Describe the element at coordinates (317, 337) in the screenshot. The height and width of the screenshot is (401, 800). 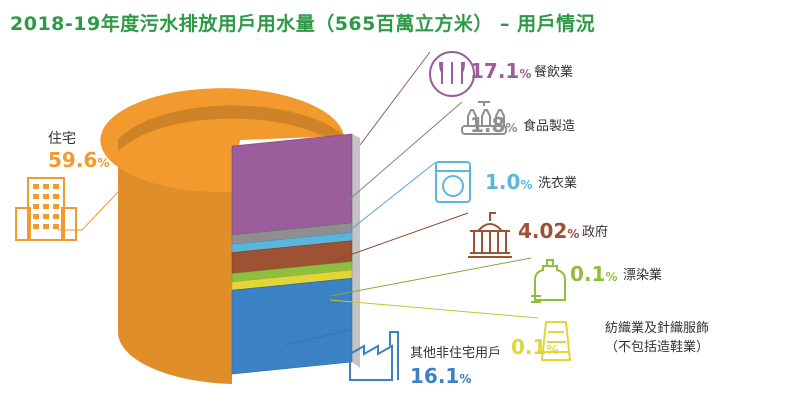
I see `leader-line-其他非住宅用戶` at that location.